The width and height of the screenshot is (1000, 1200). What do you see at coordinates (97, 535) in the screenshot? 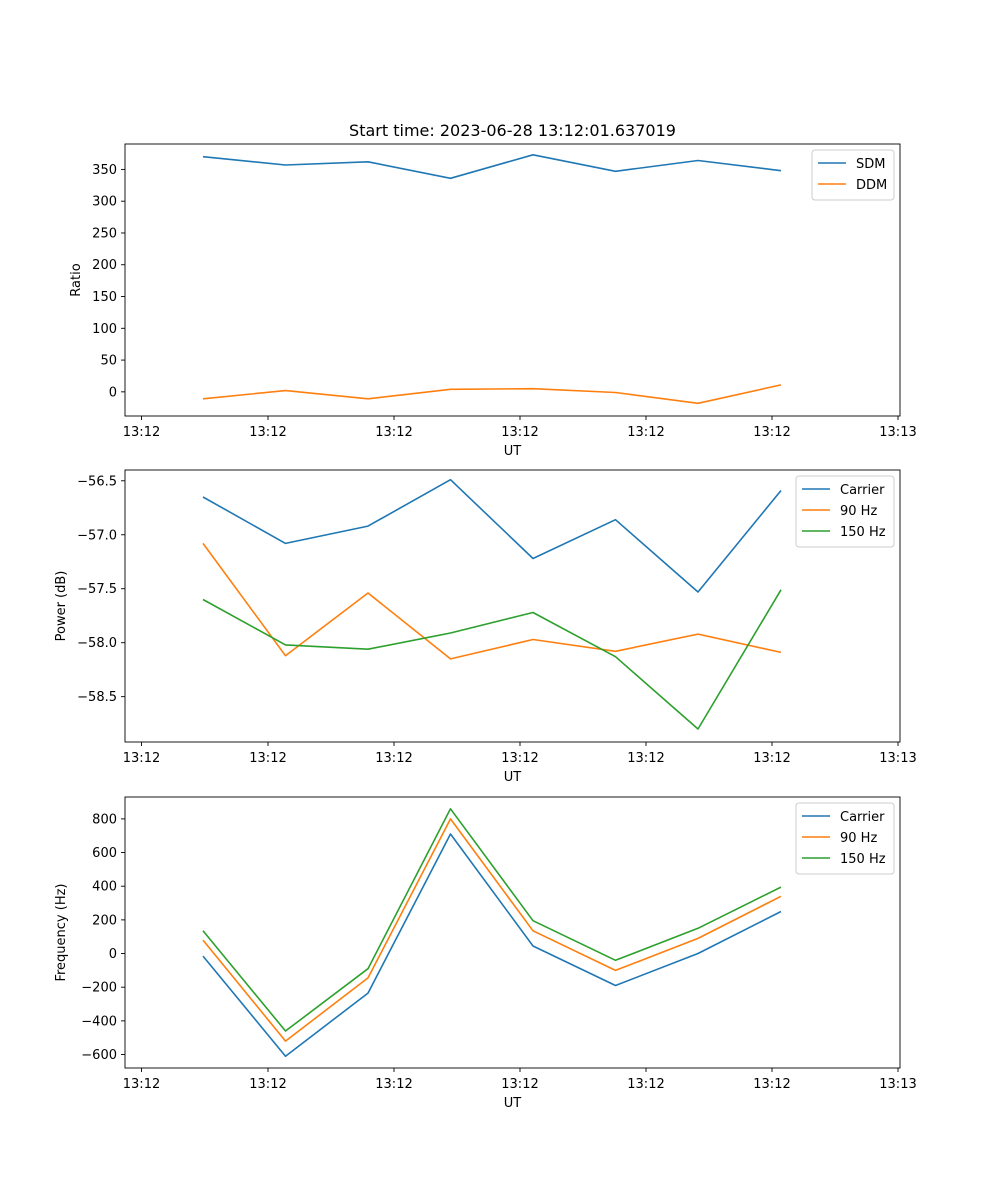
I see `y-tick-label: −57.0` at bounding box center [97, 535].